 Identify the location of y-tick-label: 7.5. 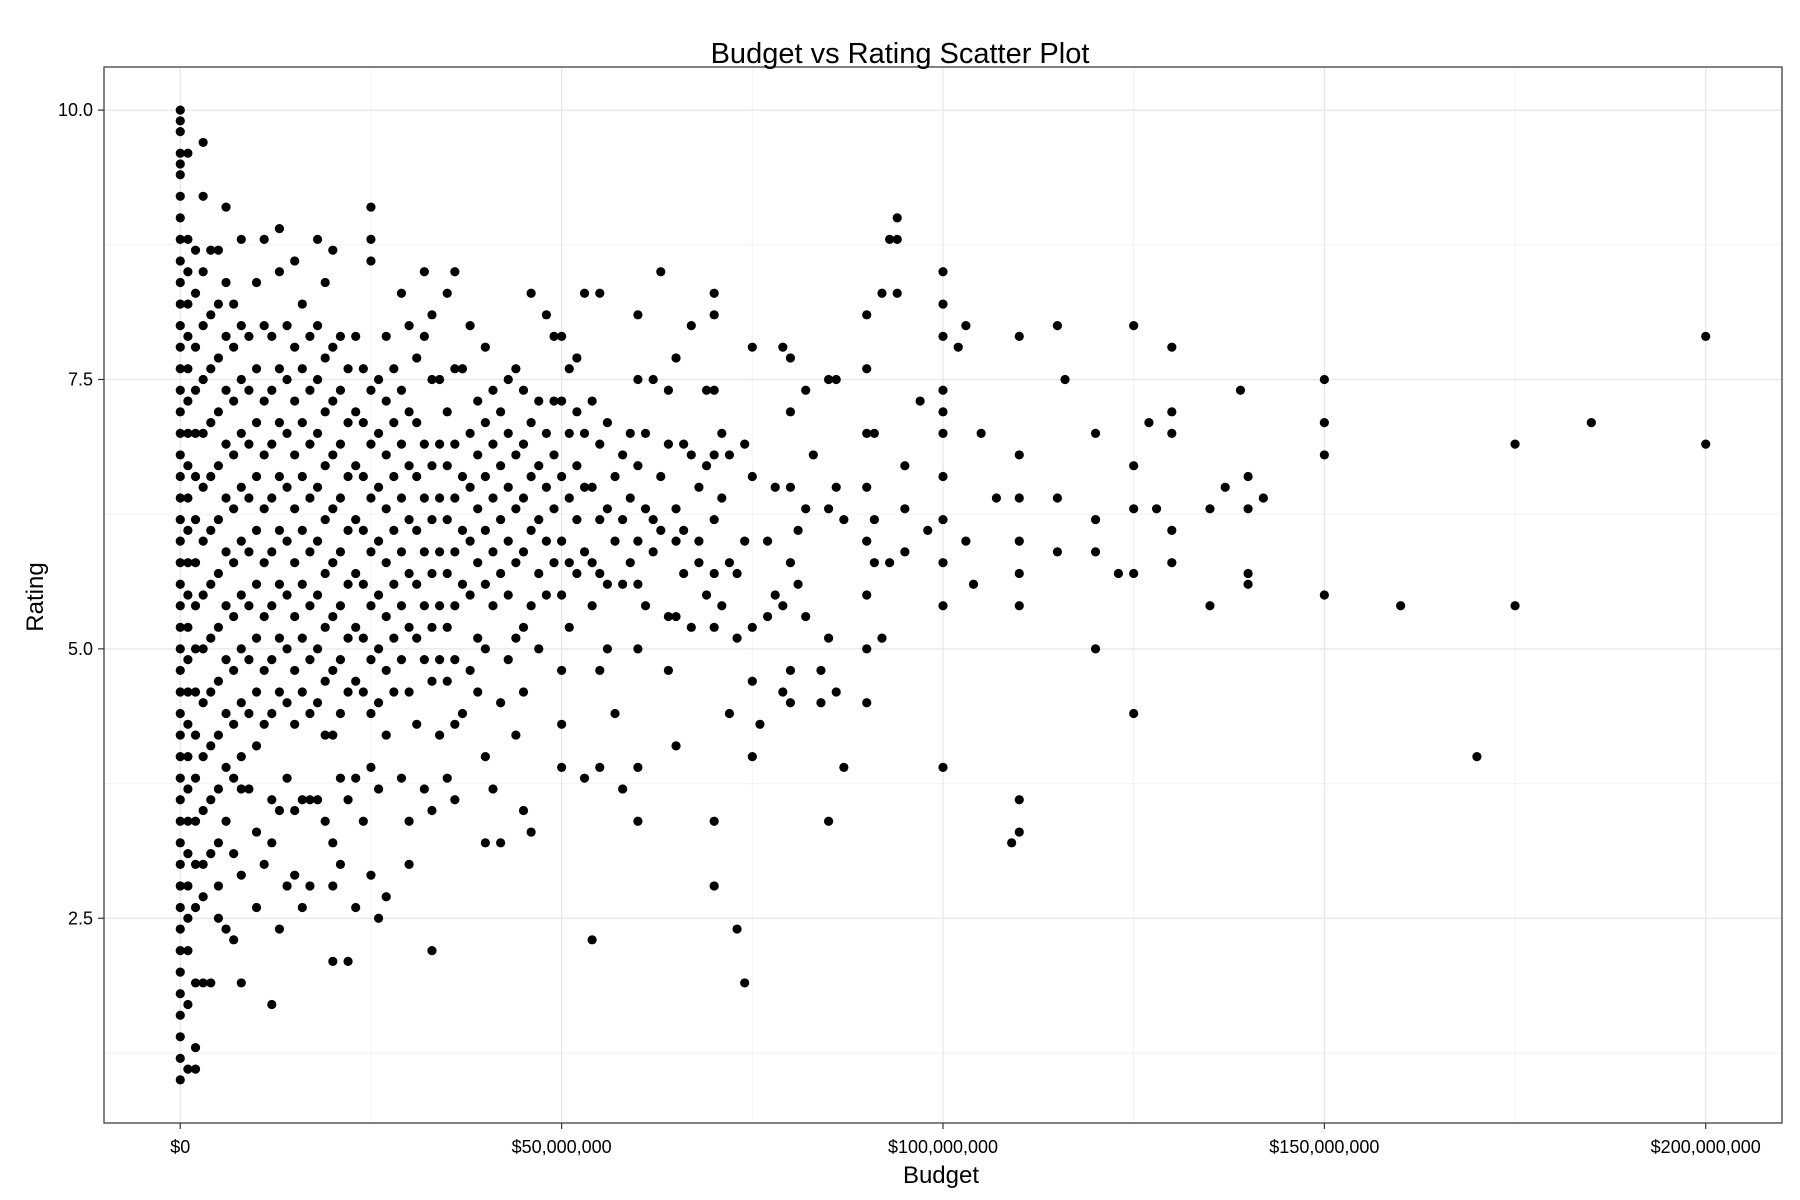
(80, 379).